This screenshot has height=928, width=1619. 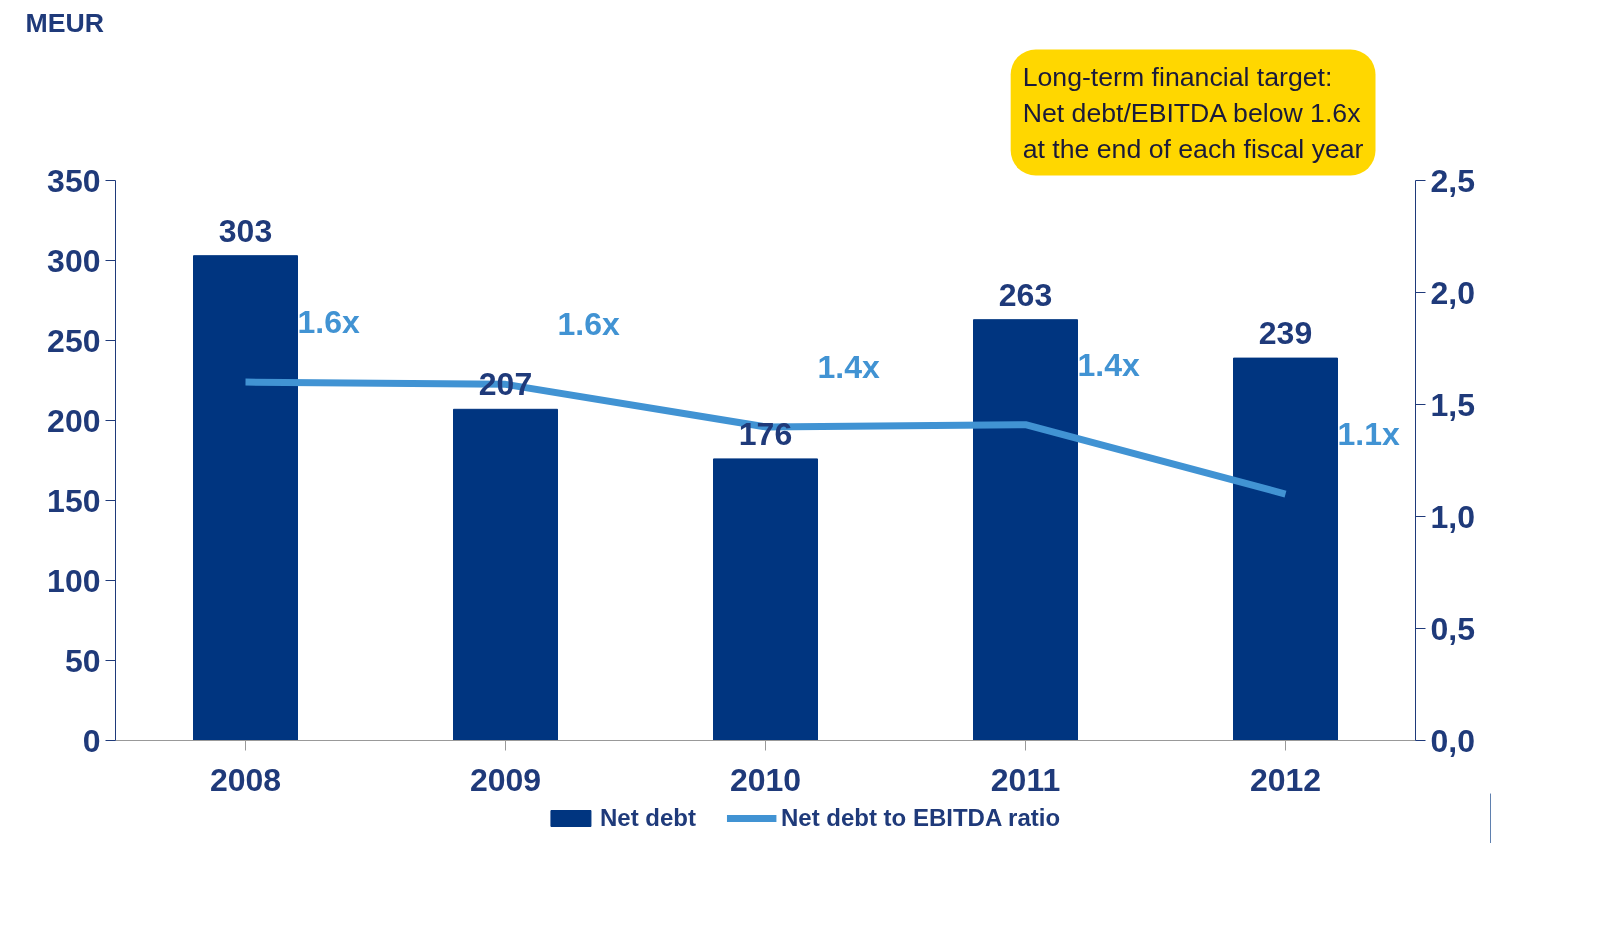 What do you see at coordinates (74, 260) in the screenshot?
I see `y-tick-label: 300` at bounding box center [74, 260].